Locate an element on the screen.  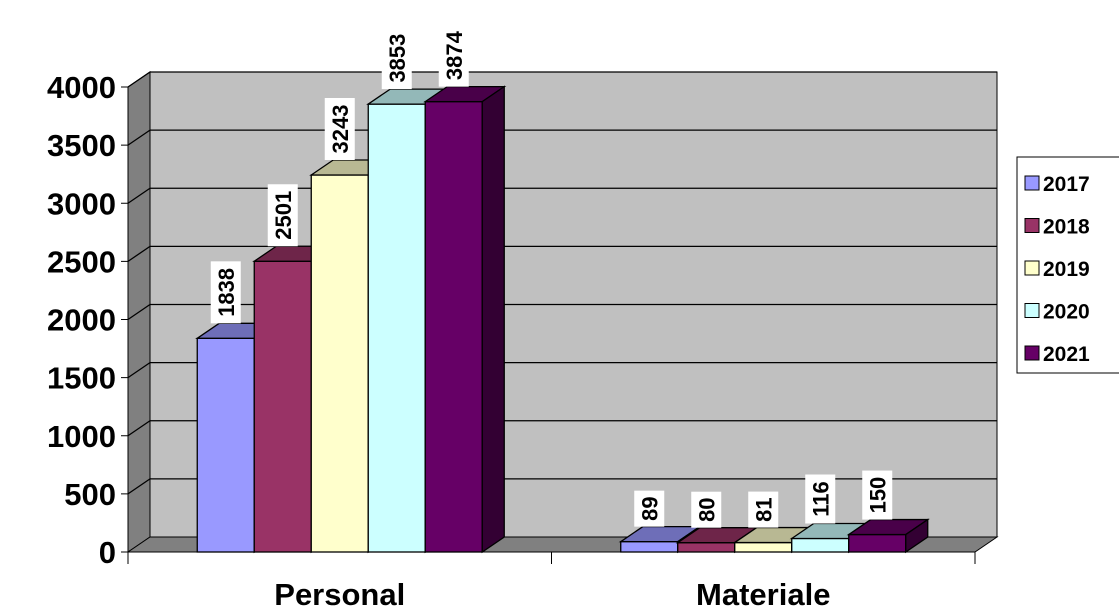
x-tick-label: Materiale is located at coordinates (763, 594).